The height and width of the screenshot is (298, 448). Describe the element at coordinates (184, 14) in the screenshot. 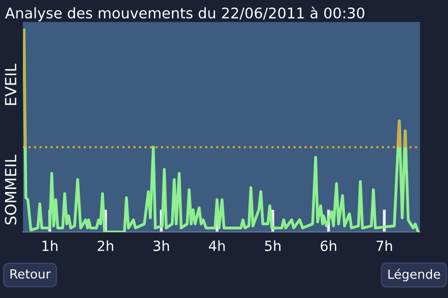

I see `chart-title: Analyse des mouvements du 22/06/2011 à 00:30` at that location.